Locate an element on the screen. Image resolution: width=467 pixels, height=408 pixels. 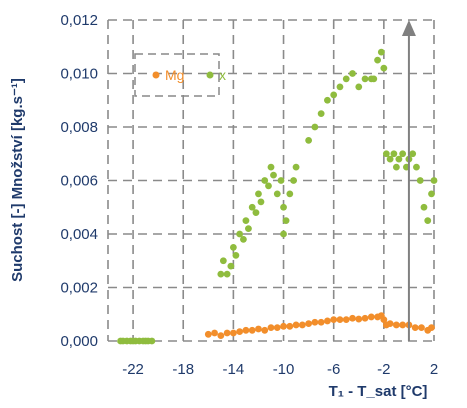
y-tick-label: 0,004 is located at coordinates (79, 234).